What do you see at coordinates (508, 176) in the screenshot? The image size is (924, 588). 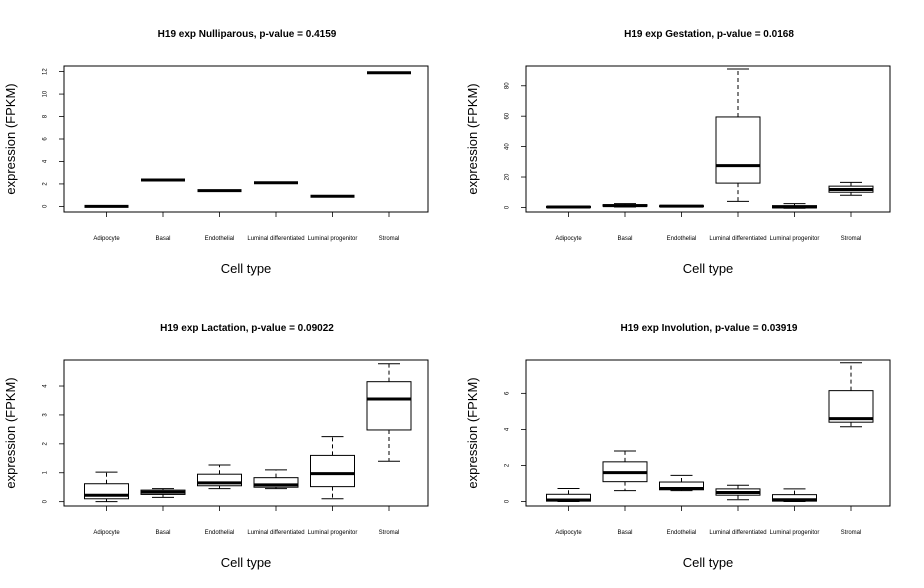 I see `y-tick-label: 20` at bounding box center [508, 176].